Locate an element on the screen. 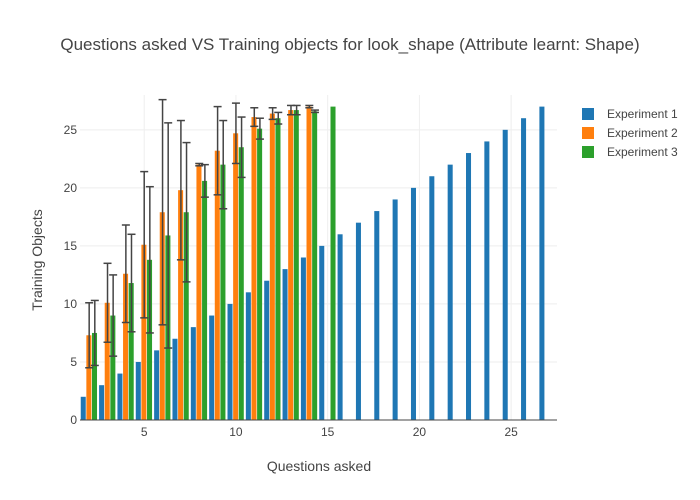  x-tick-label: 15 is located at coordinates (328, 432).